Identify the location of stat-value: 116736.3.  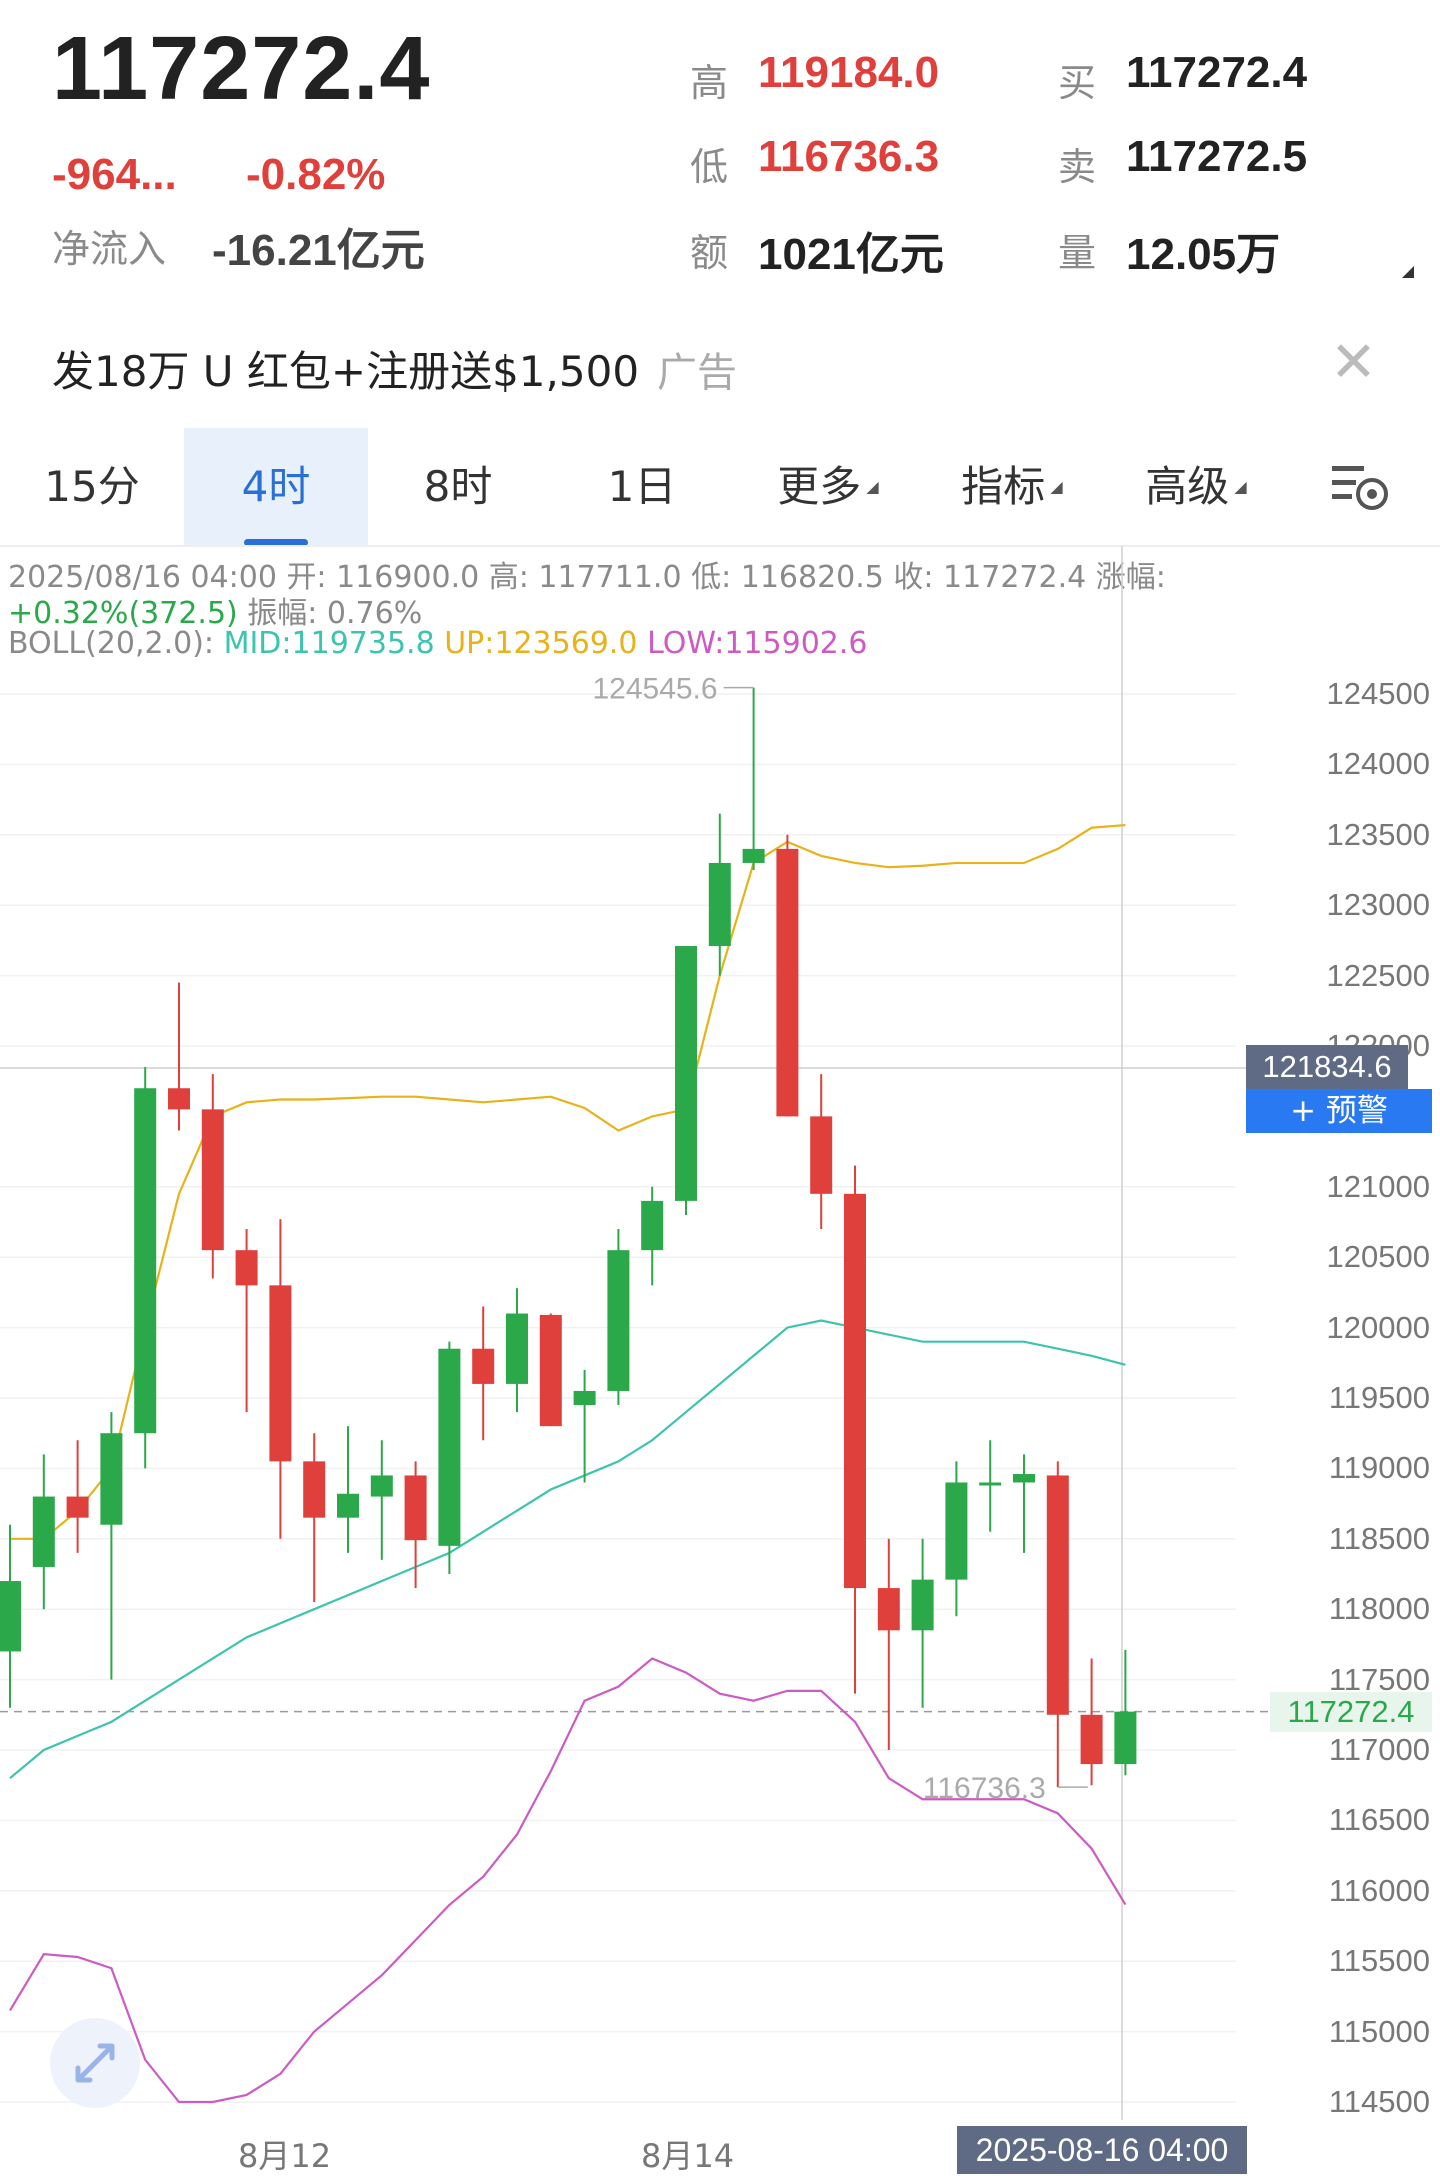
(849, 156).